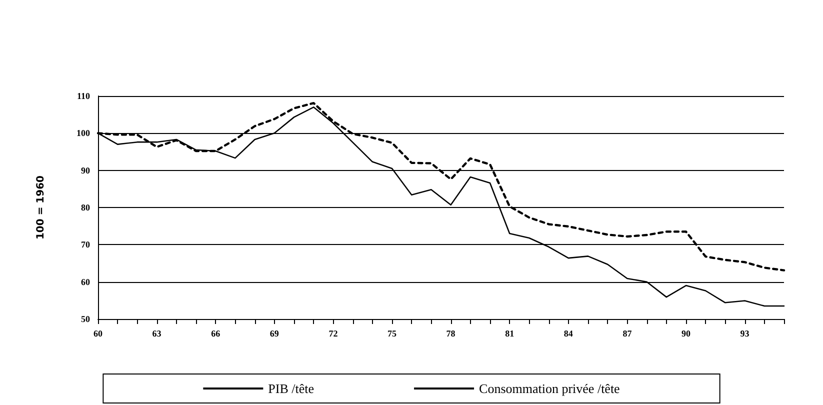 This screenshot has width=823, height=405. What do you see at coordinates (627, 333) in the screenshot?
I see `x-tick-label: 87` at bounding box center [627, 333].